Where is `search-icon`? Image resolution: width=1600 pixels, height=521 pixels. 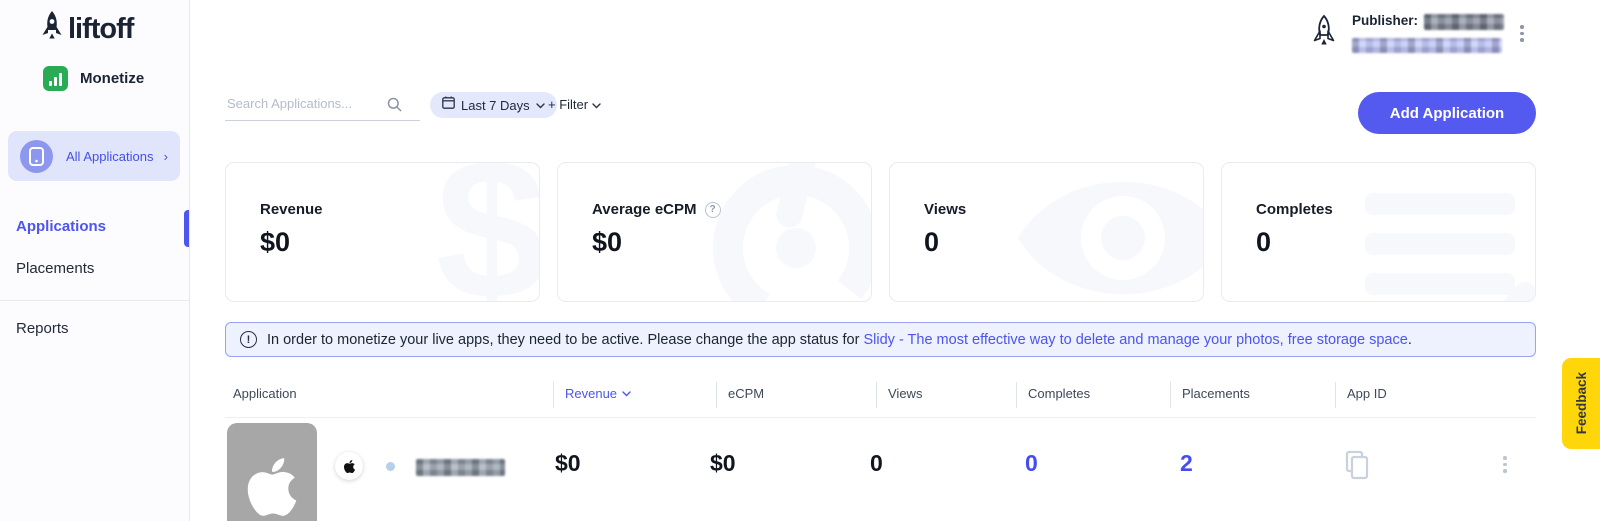 search-icon is located at coordinates (394, 107).